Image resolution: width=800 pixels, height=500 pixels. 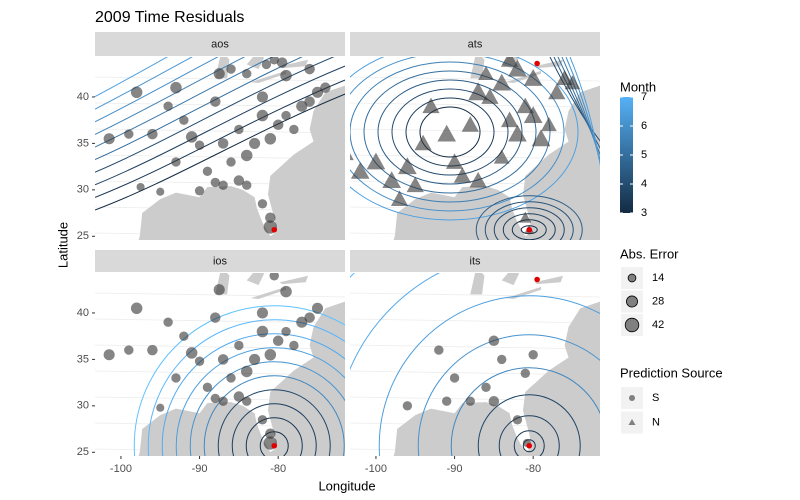 I want to click on y-tick-label: 40, so click(x=83, y=313).